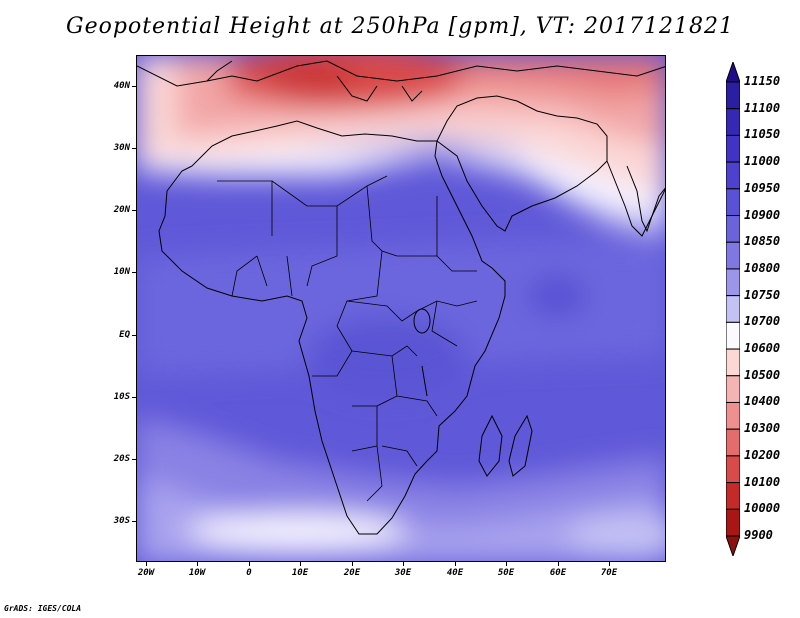  Describe the element at coordinates (121, 459) in the screenshot. I see `lat-label-20s: 20S` at that location.